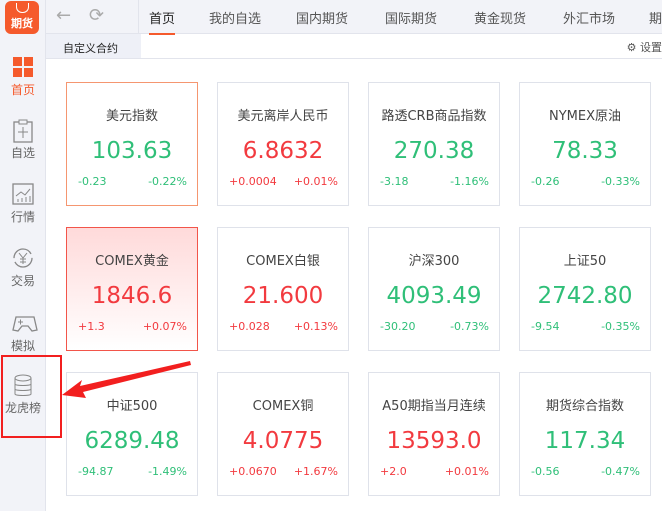 This screenshot has width=662, height=511. I want to click on quote-percent: +0.07%, so click(164, 326).